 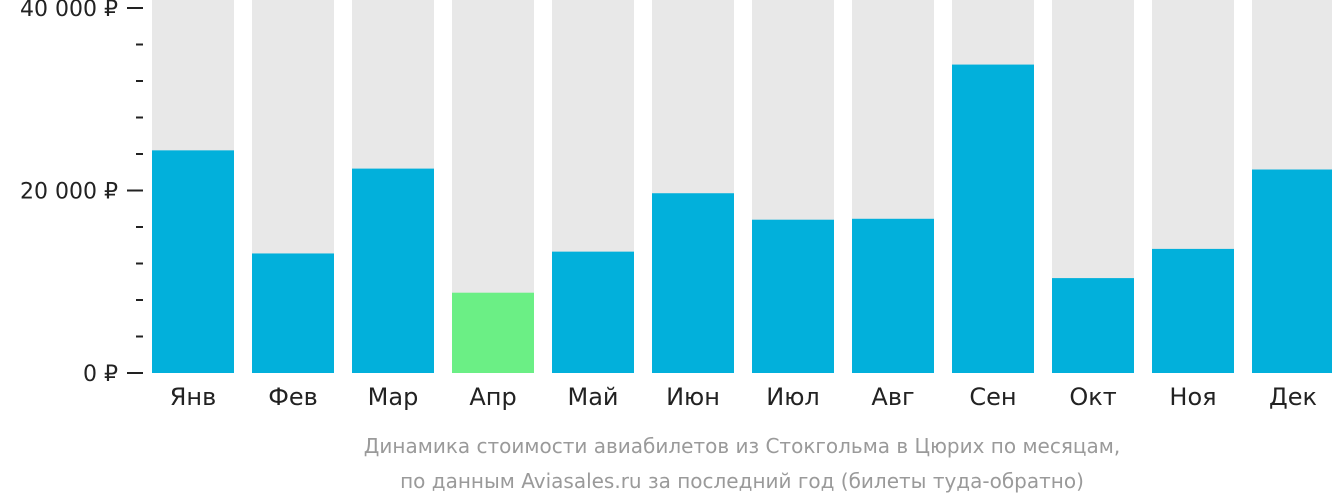 What do you see at coordinates (493, 332) in the screenshot?
I see `bar-highlighted` at bounding box center [493, 332].